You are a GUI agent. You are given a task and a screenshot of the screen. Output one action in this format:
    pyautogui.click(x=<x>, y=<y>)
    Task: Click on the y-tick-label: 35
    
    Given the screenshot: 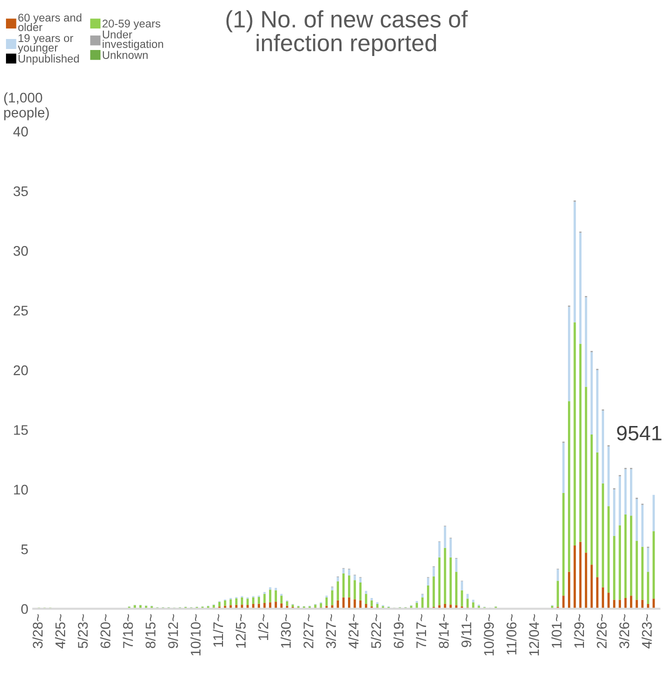 What is the action you would take?
    pyautogui.click(x=21, y=191)
    